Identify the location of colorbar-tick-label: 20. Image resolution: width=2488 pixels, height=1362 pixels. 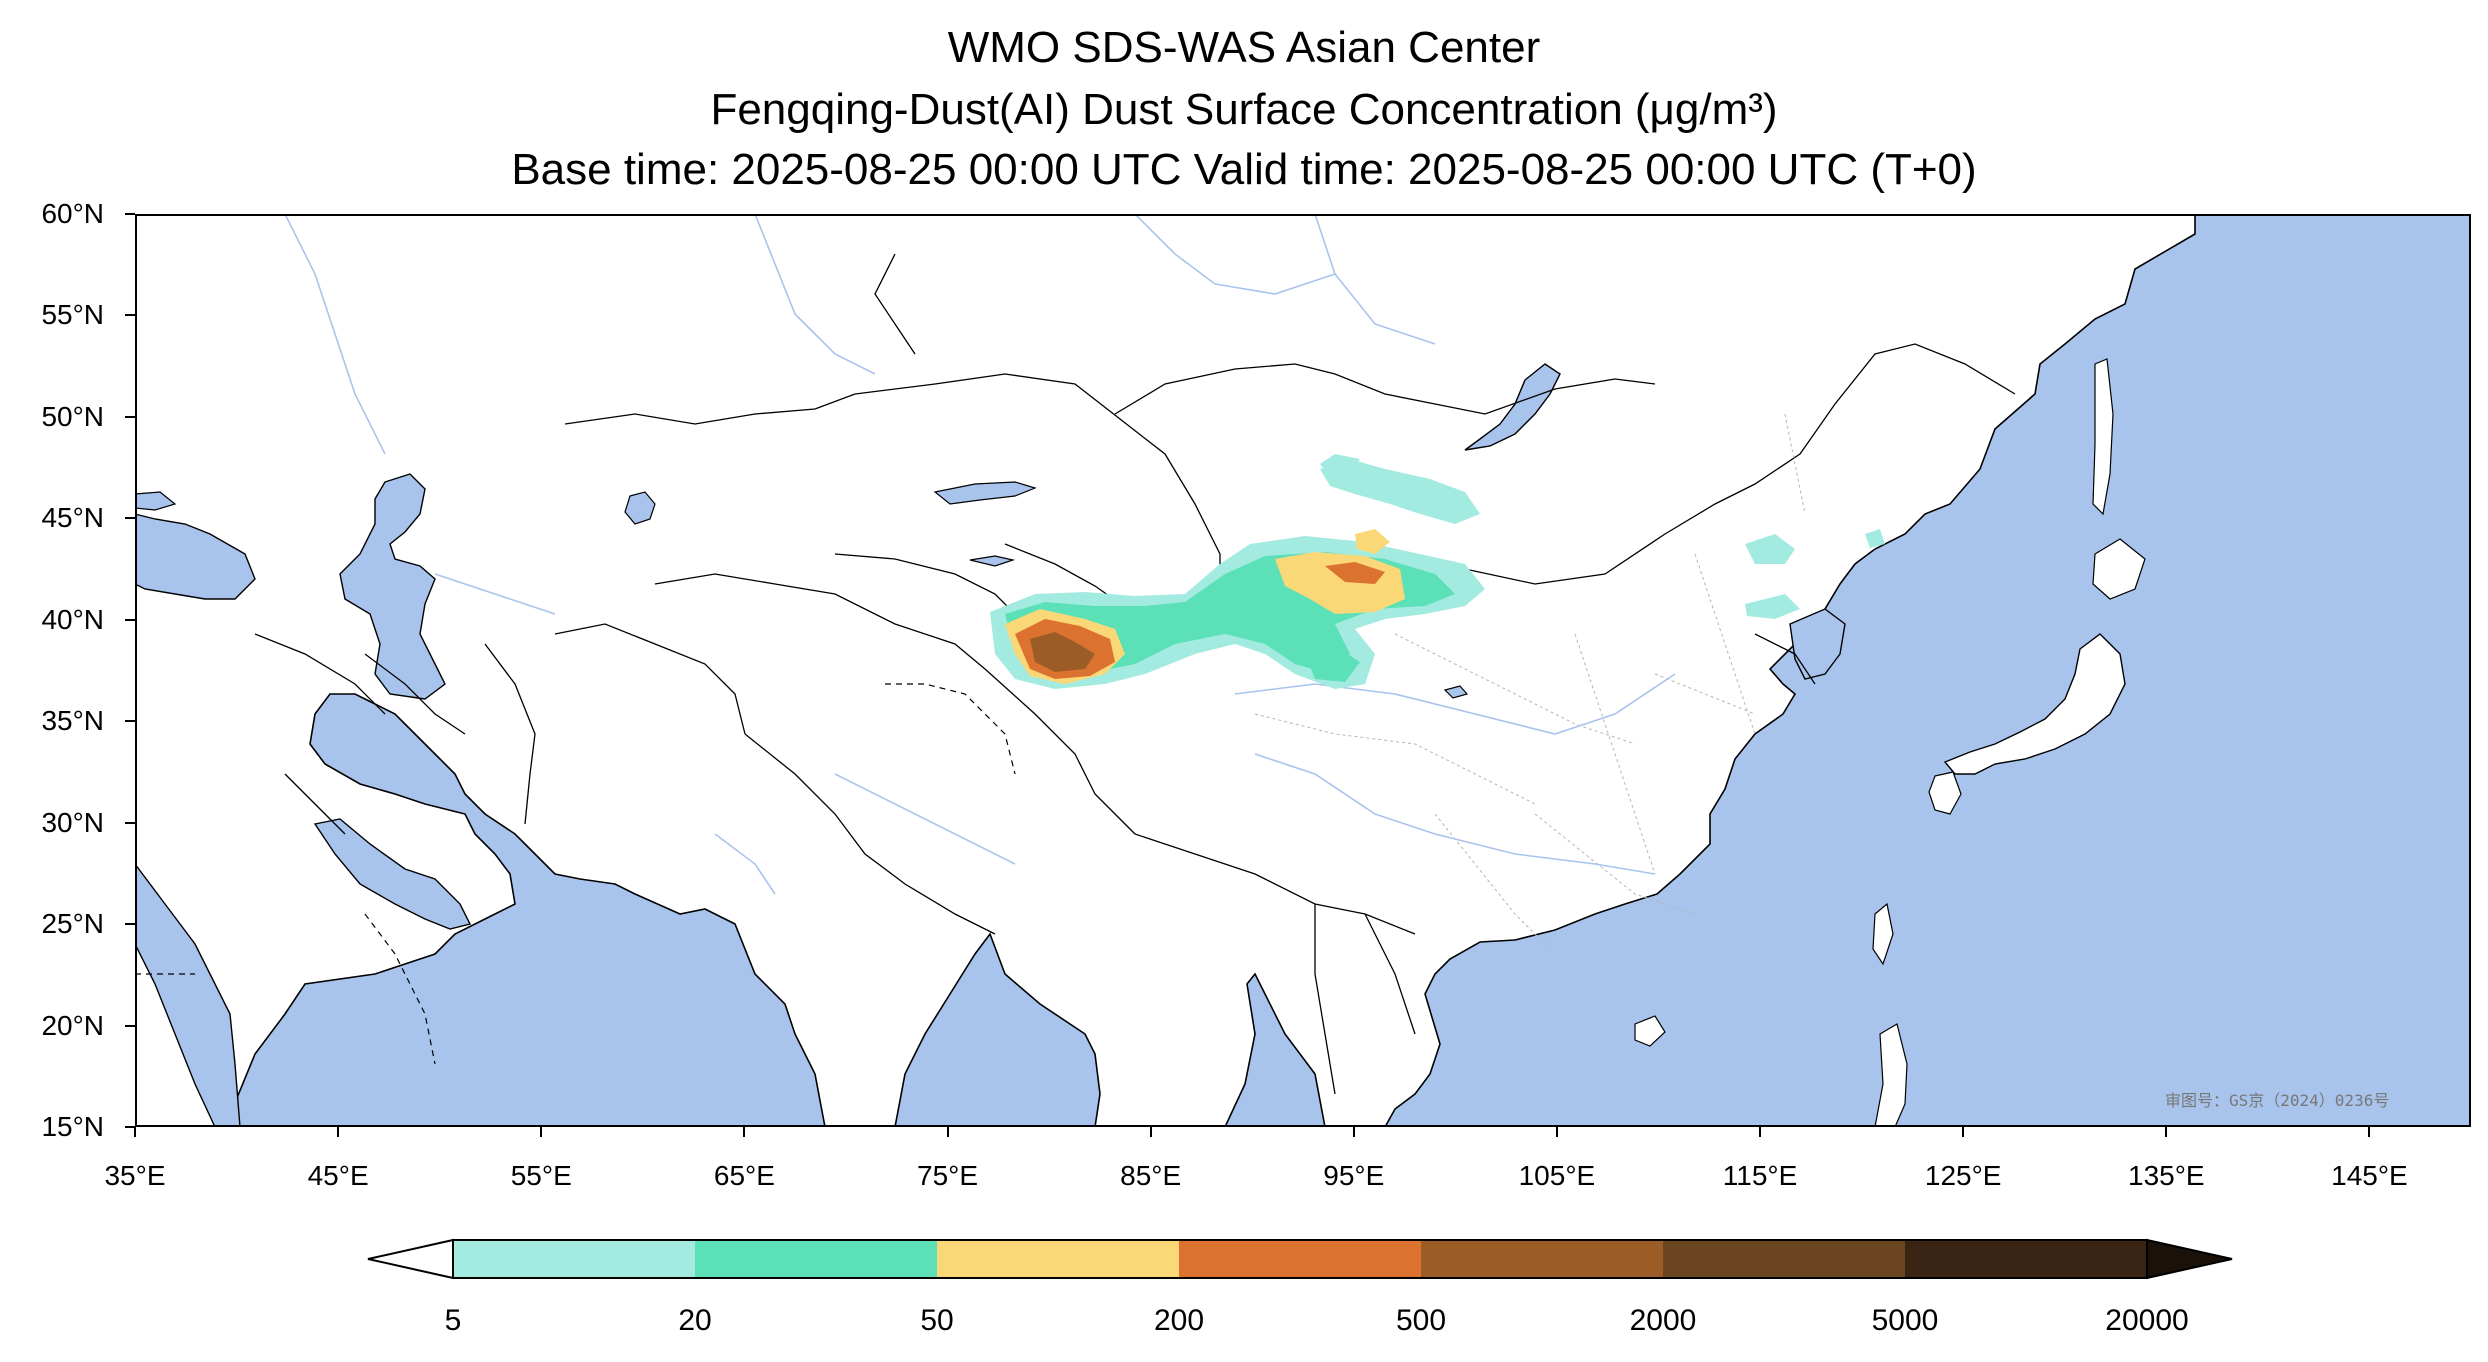
(695, 1320).